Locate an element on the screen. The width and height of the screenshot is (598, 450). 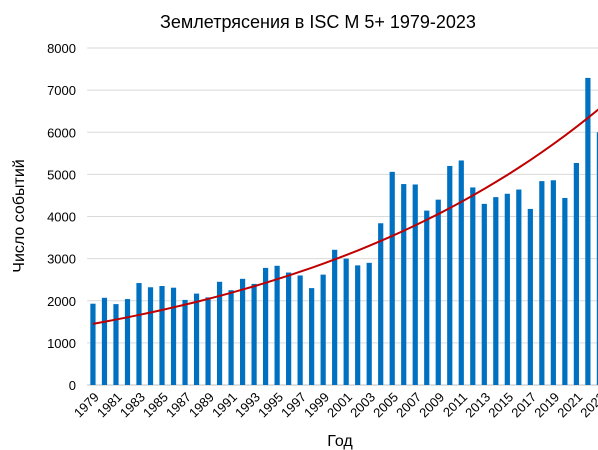
x-tick-label: 2019 is located at coordinates (546, 404).